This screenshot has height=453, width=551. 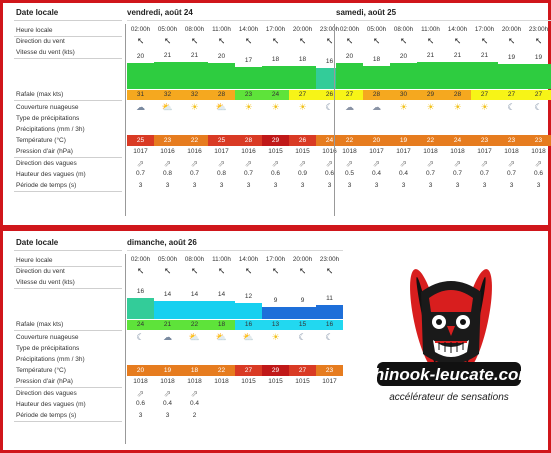 What do you see at coordinates (221, 370) in the screenshot?
I see `temperature-value: 22` at bounding box center [221, 370].